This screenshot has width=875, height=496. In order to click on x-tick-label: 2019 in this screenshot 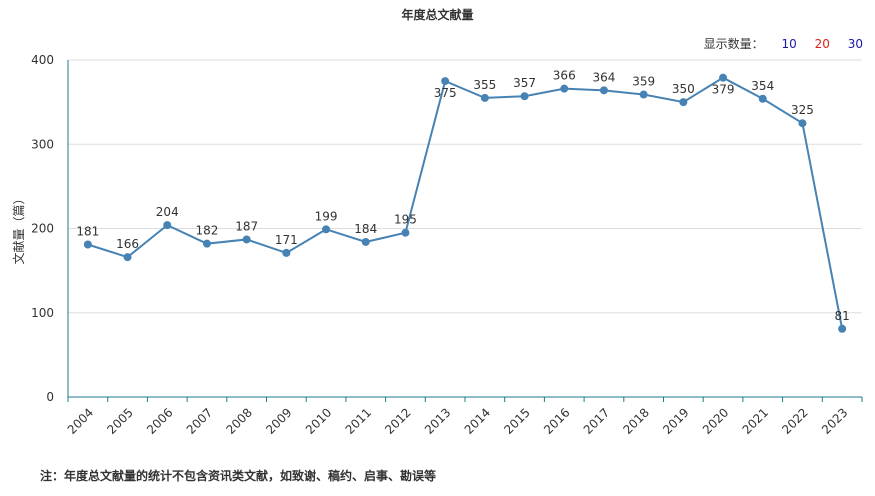, I will do `click(675, 420)`.